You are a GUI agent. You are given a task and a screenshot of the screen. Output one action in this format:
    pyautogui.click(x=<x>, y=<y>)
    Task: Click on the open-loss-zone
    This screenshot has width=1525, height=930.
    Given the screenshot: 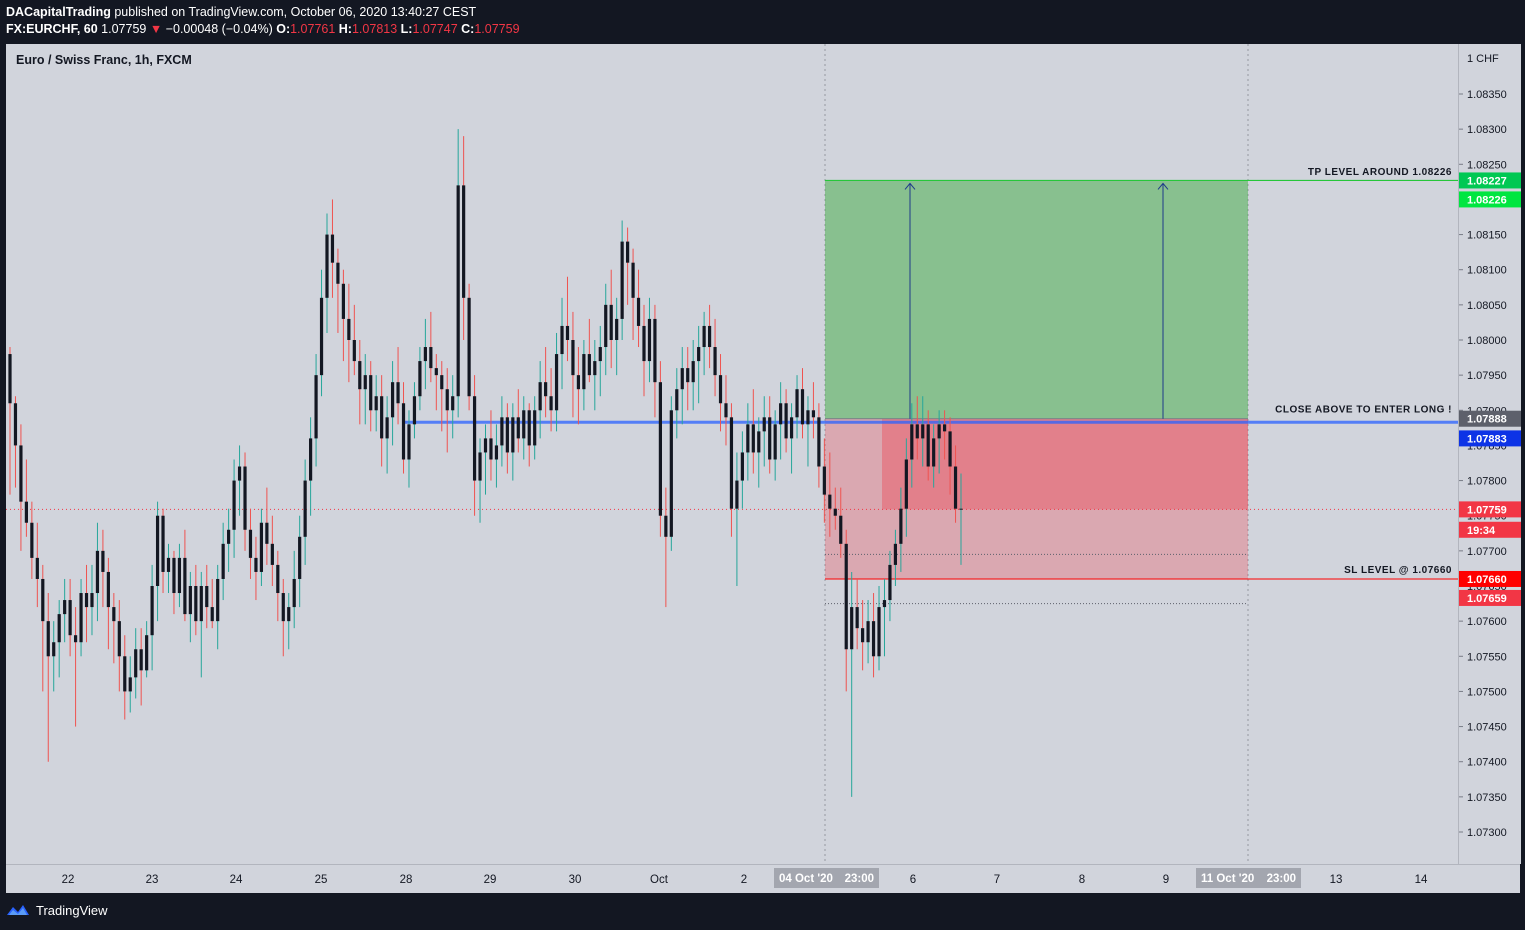 What is the action you would take?
    pyautogui.click(x=1065, y=464)
    